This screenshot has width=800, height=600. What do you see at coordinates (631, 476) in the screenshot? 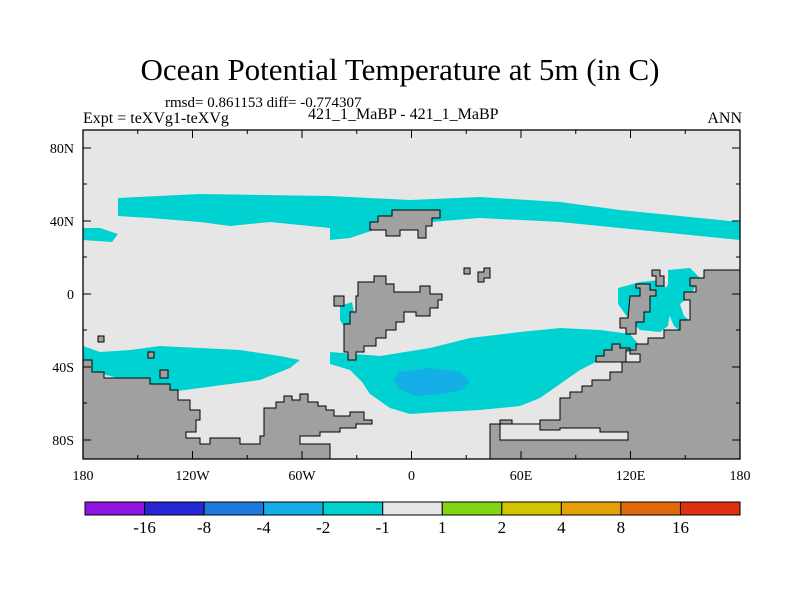
I see `x-tick-label: 120E` at bounding box center [631, 476].